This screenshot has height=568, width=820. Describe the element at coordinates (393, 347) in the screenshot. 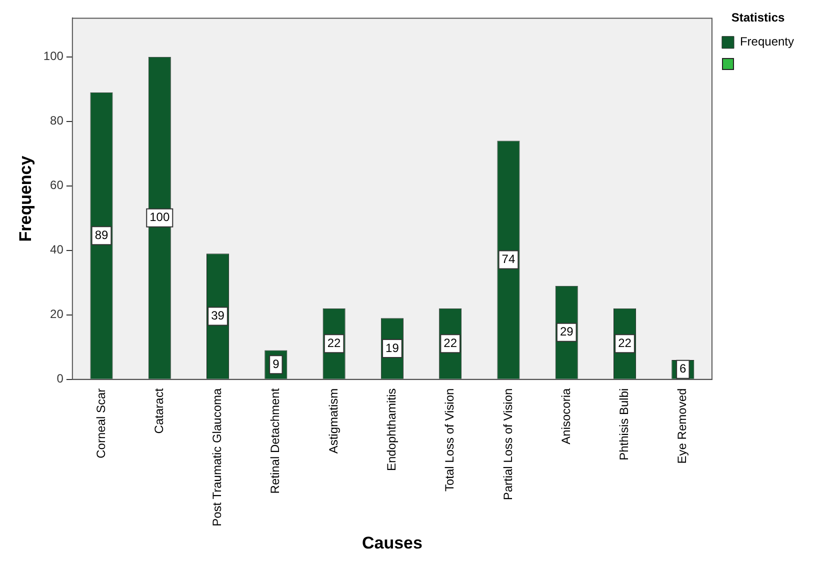

I see `data-label: 19` at that location.